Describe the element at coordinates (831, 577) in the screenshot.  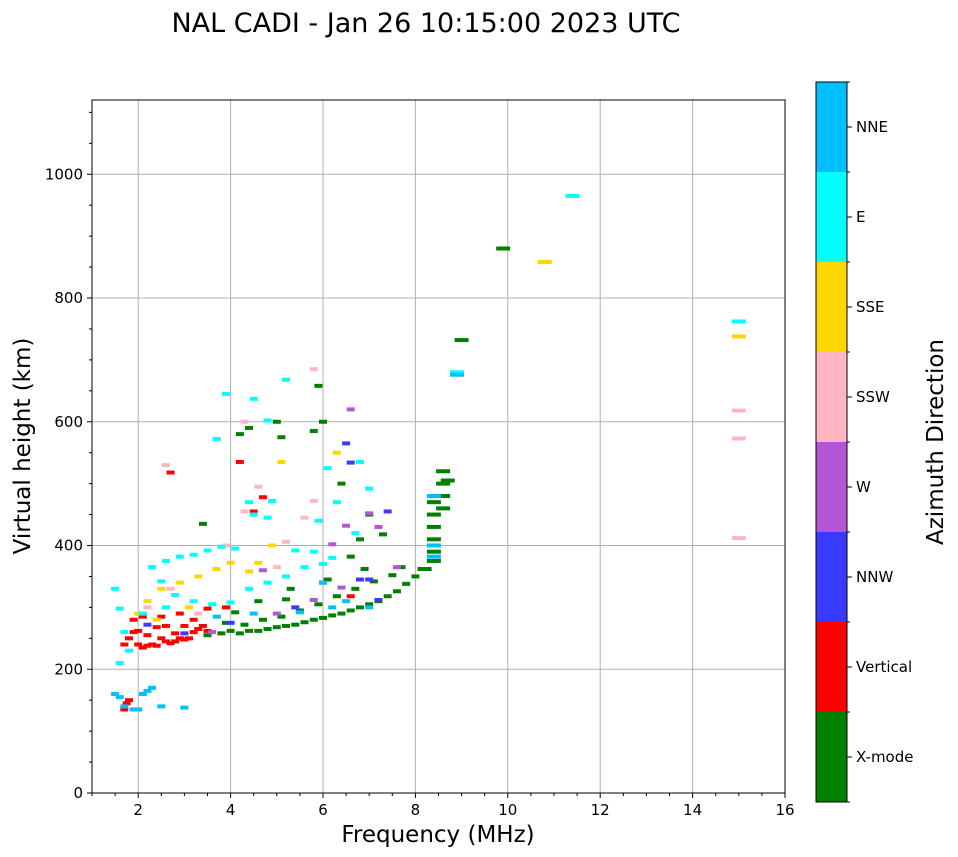
I see `colorbar-segment-nnw` at that location.